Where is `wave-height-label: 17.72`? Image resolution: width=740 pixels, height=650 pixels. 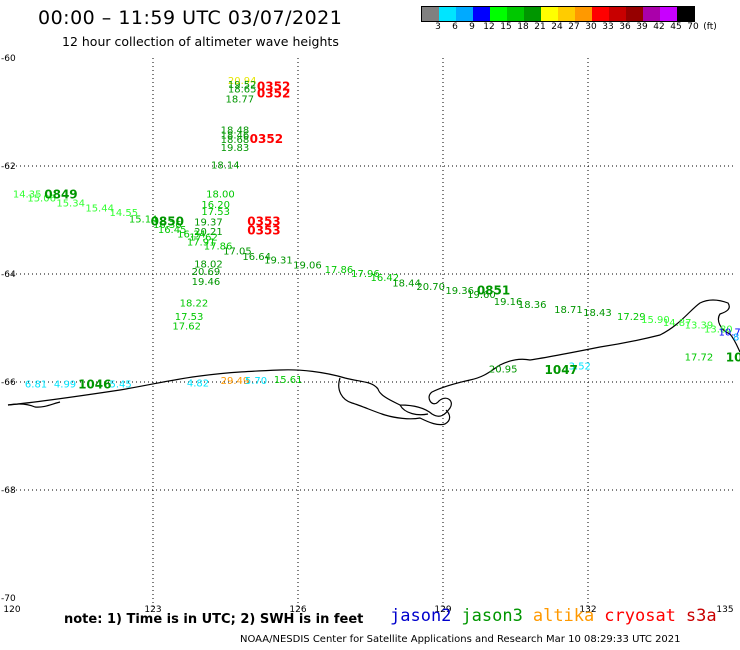 wave-height-label: 17.72 is located at coordinates (699, 357).